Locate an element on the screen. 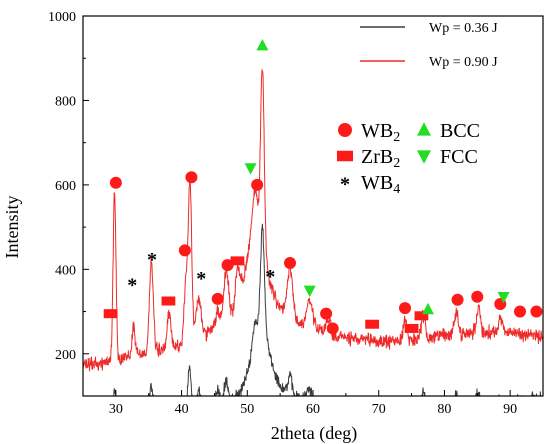 This screenshot has width=550, height=444. legend-phase-label: BCC is located at coordinates (460, 131).